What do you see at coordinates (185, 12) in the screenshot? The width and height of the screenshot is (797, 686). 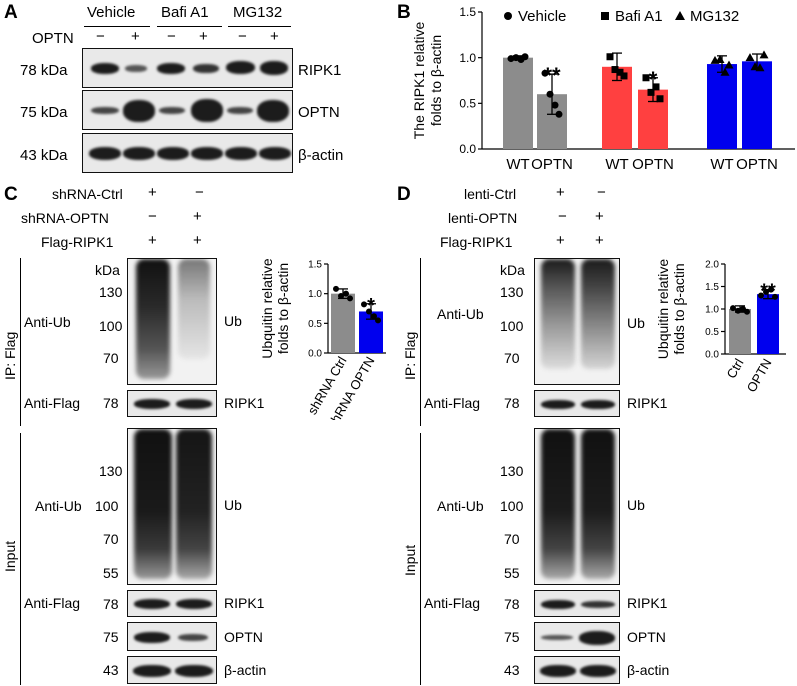 I see `group-label-bafi: Bafi A1` at bounding box center [185, 12].